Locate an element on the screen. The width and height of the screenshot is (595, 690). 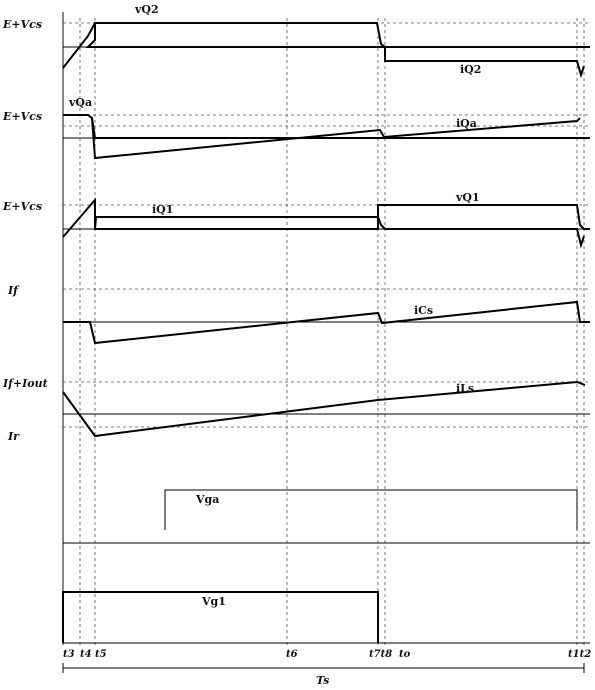
panel-ics: If iCs is located at coordinates (298, 314).